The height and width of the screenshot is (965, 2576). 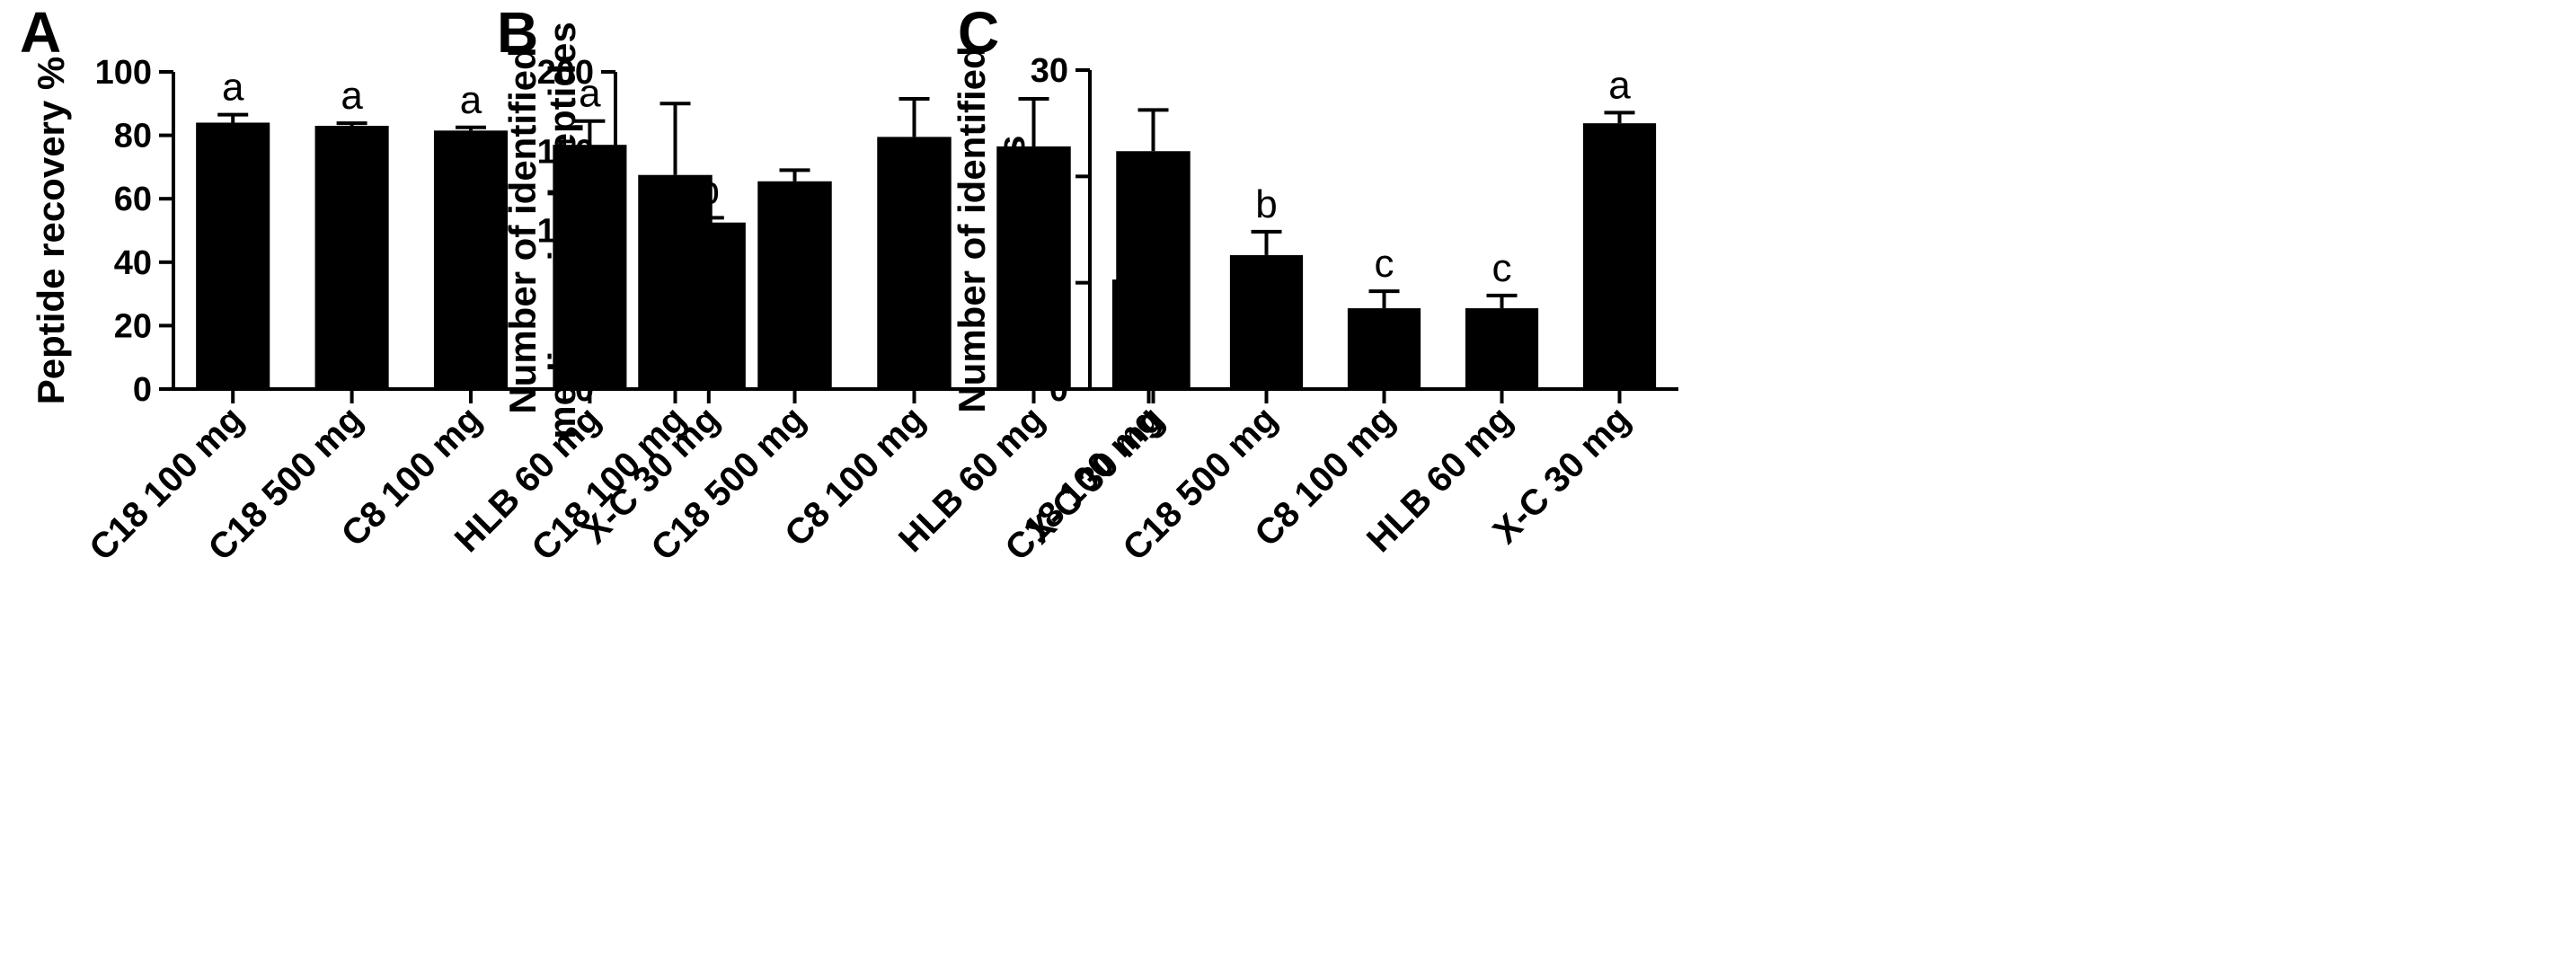 I want to click on significance-label: bc, so click(x=1148, y=235).